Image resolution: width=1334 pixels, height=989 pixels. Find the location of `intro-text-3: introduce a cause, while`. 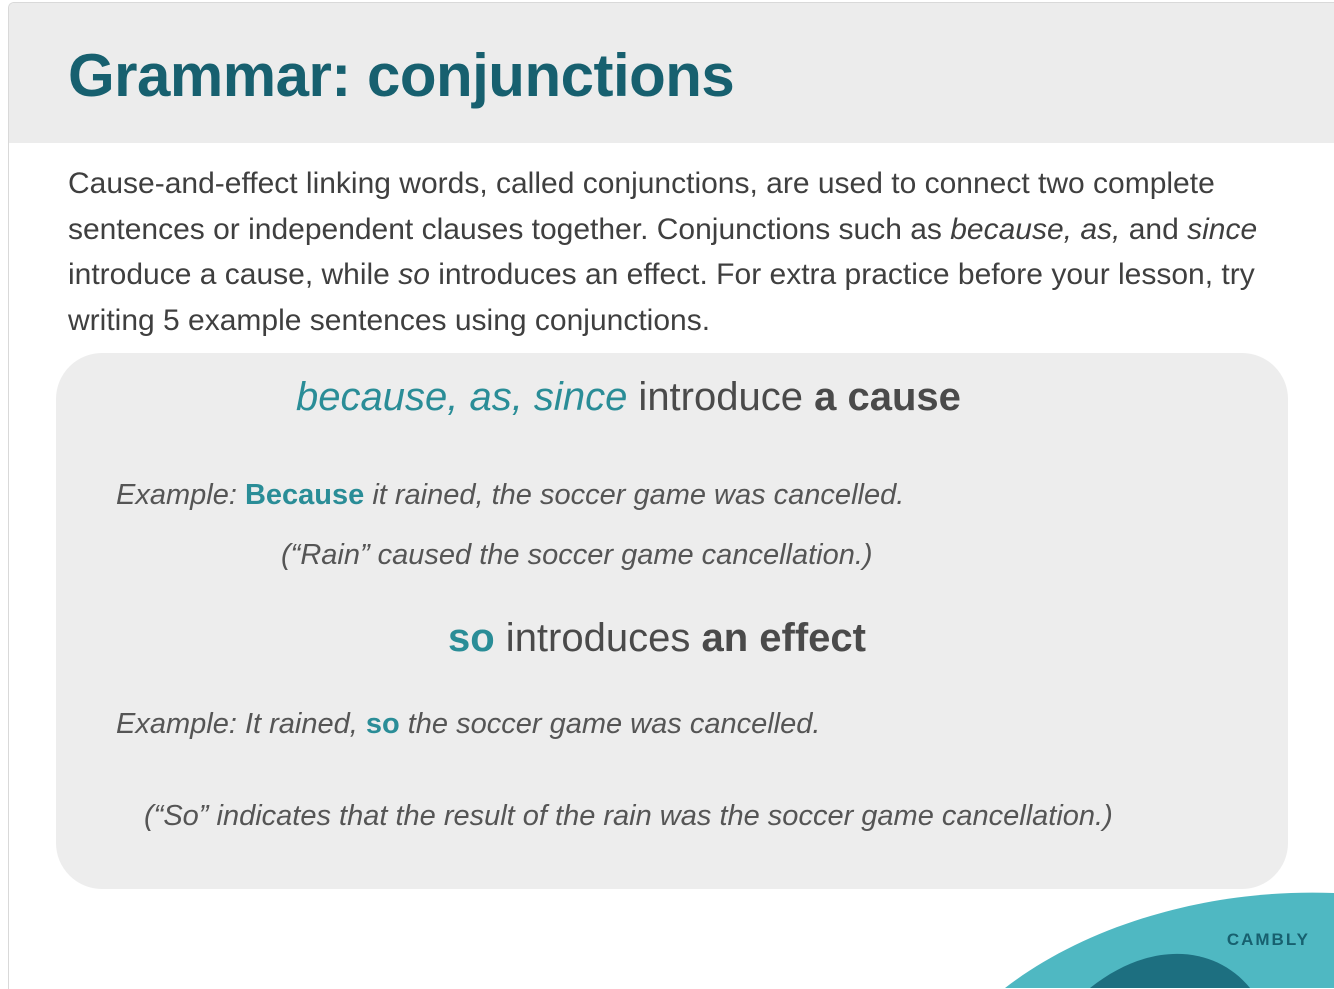

intro-text-3: introduce a cause, while is located at coordinates (233, 274).